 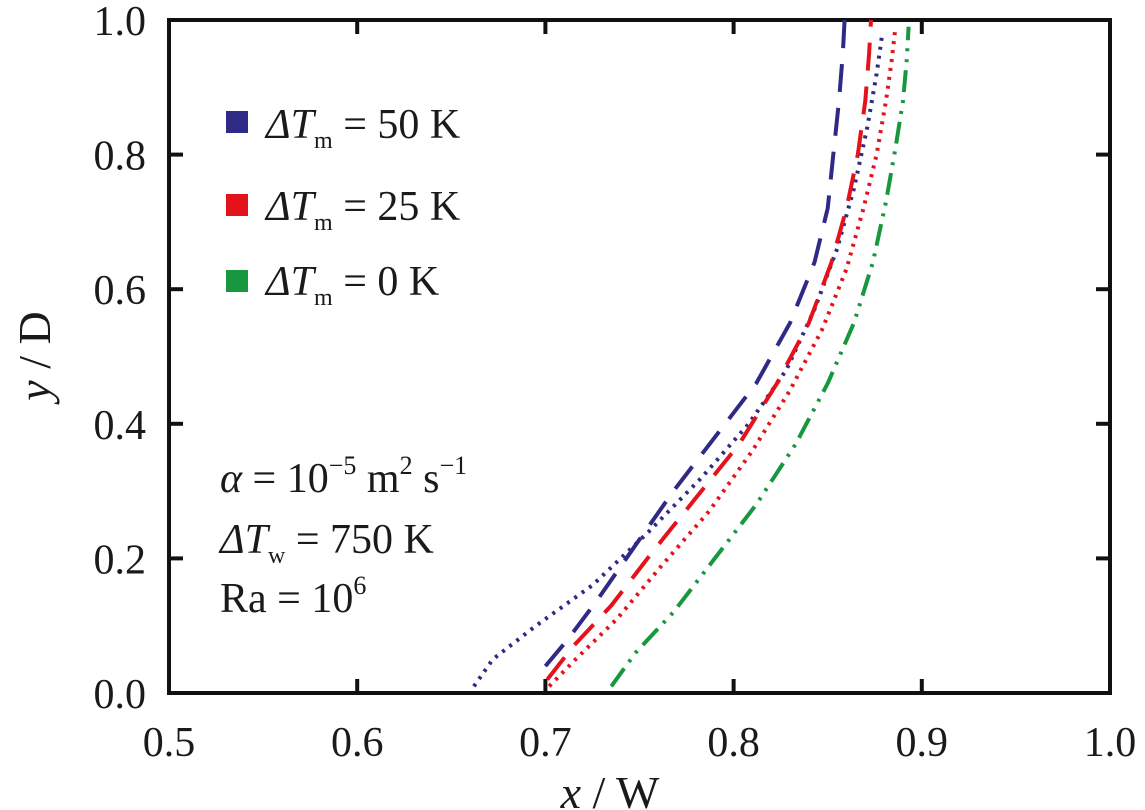 I want to click on y-tick-label: 0.8, so click(x=120, y=157).